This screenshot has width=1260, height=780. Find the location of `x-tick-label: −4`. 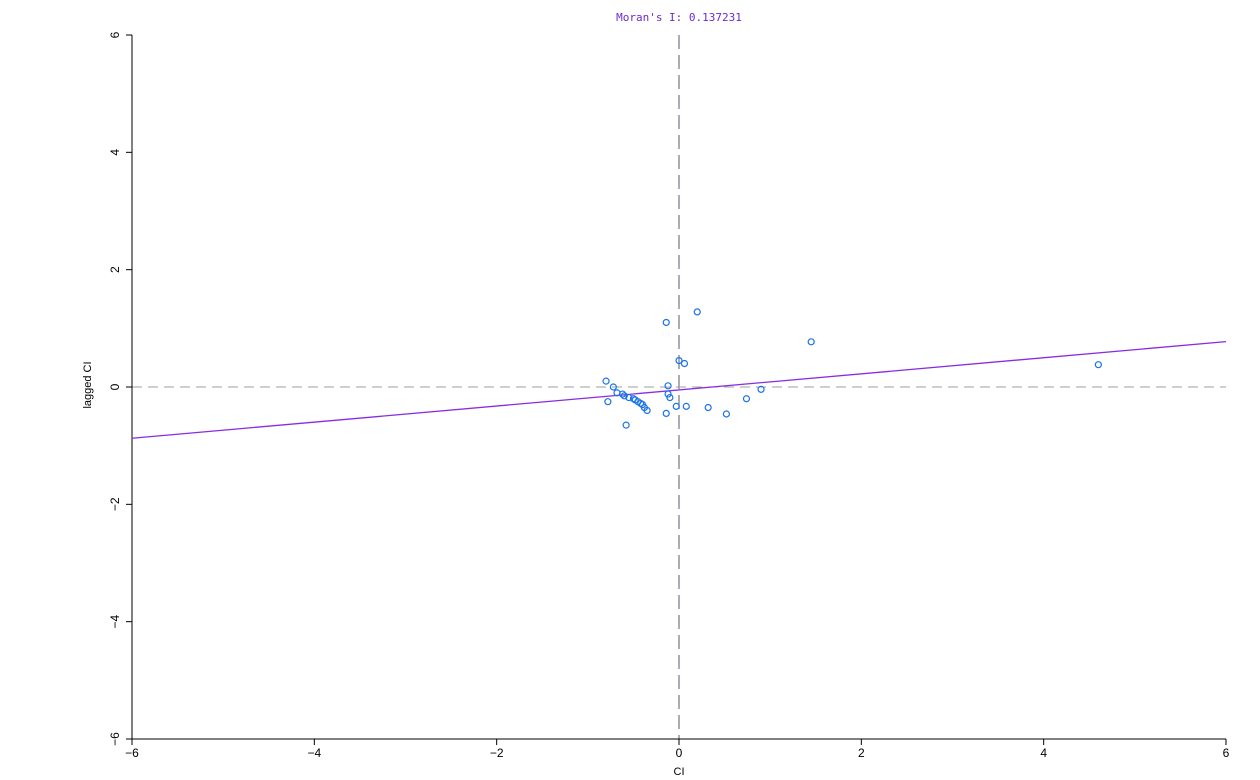

x-tick-label: −4 is located at coordinates (314, 753).